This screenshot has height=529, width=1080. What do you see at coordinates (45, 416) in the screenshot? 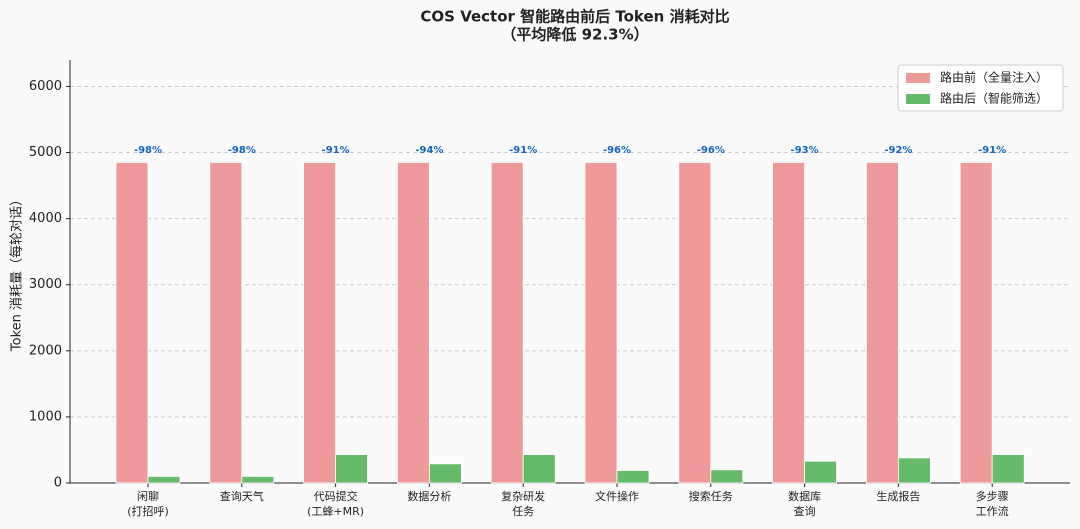
I see `y-tick-label: 1000` at bounding box center [45, 416].